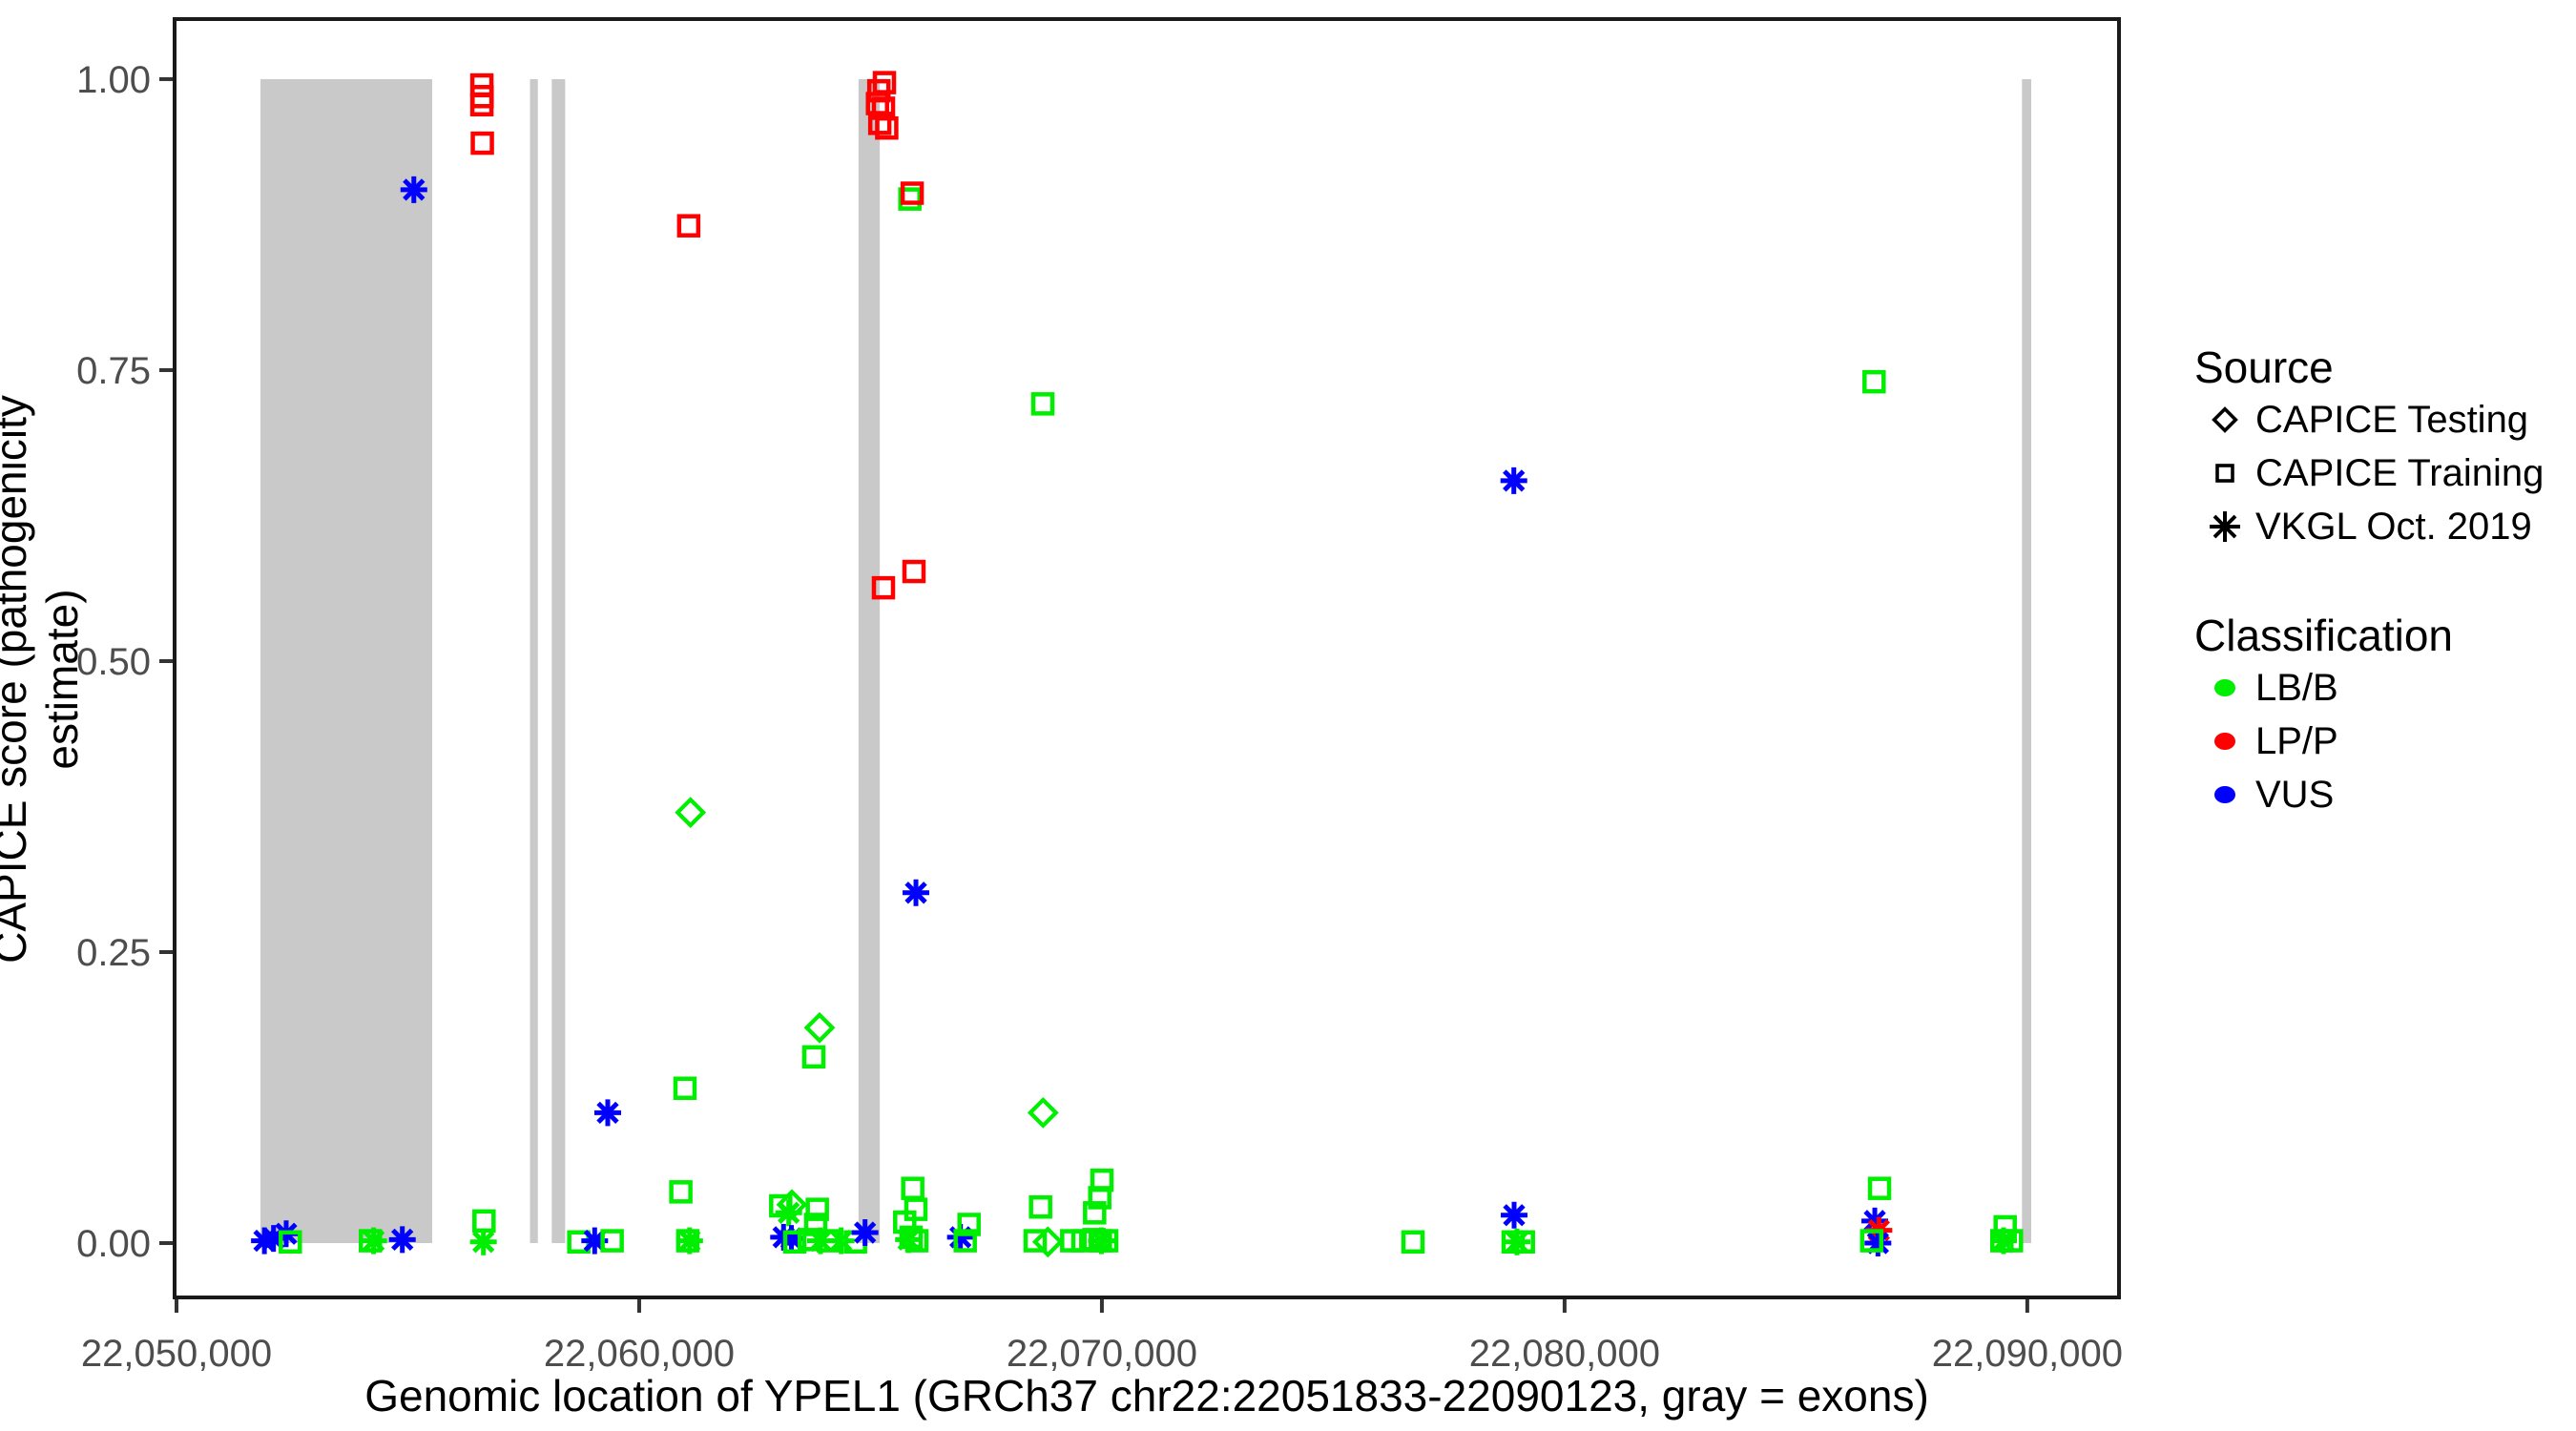 The image size is (2576, 1431). I want to click on legend: Source CAPICE Testing CAPICE Training, so click(2383, 581).